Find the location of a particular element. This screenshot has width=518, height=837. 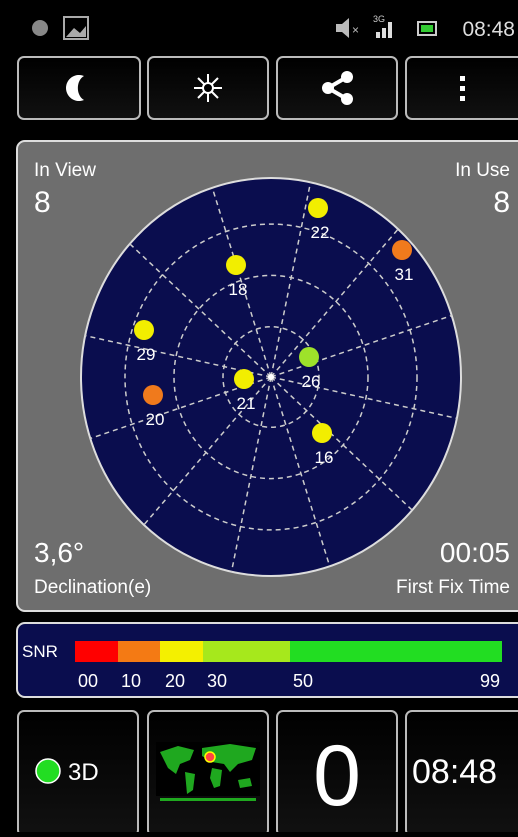

mute-icon is located at coordinates (342, 28).